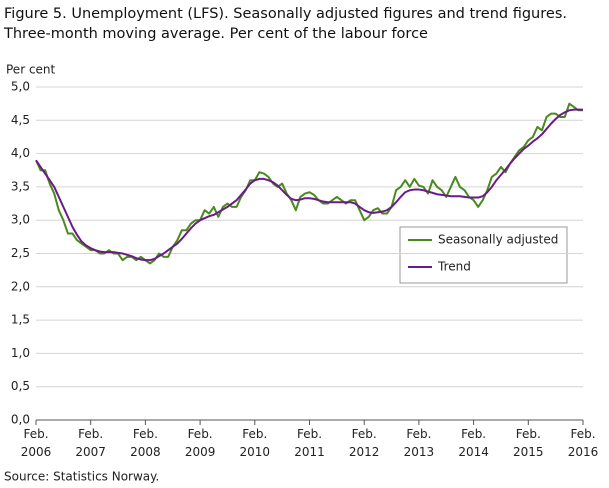 The image size is (609, 488). I want to click on x-tick-label: Feb. 2010, so click(255, 443).